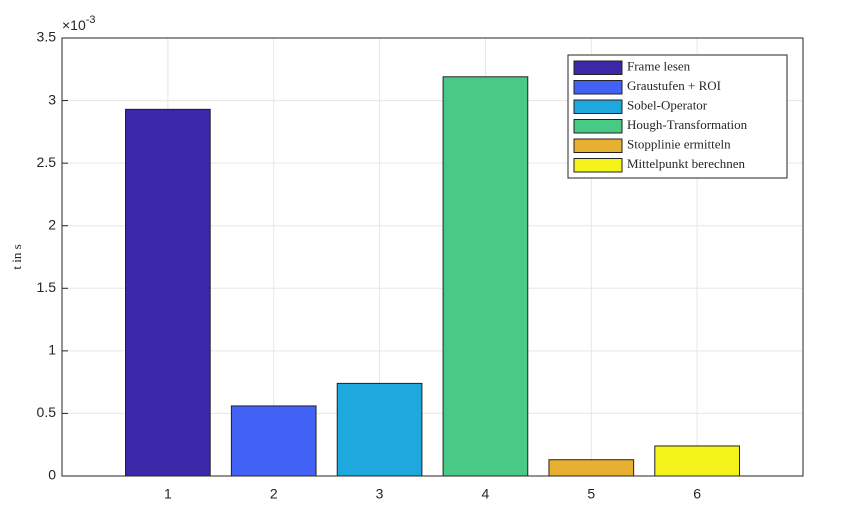  Describe the element at coordinates (16, 256) in the screenshot. I see `y-axis-label: t in s` at that location.